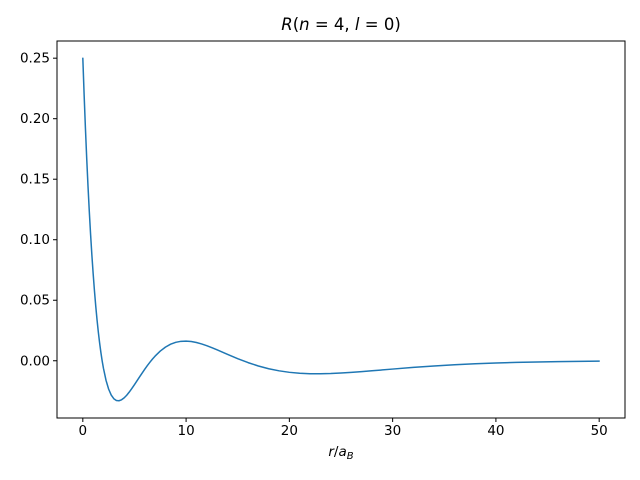 Image resolution: width=640 pixels, height=480 pixels. What do you see at coordinates (35, 180) in the screenshot?
I see `y-tick-label: 0.15` at bounding box center [35, 180].